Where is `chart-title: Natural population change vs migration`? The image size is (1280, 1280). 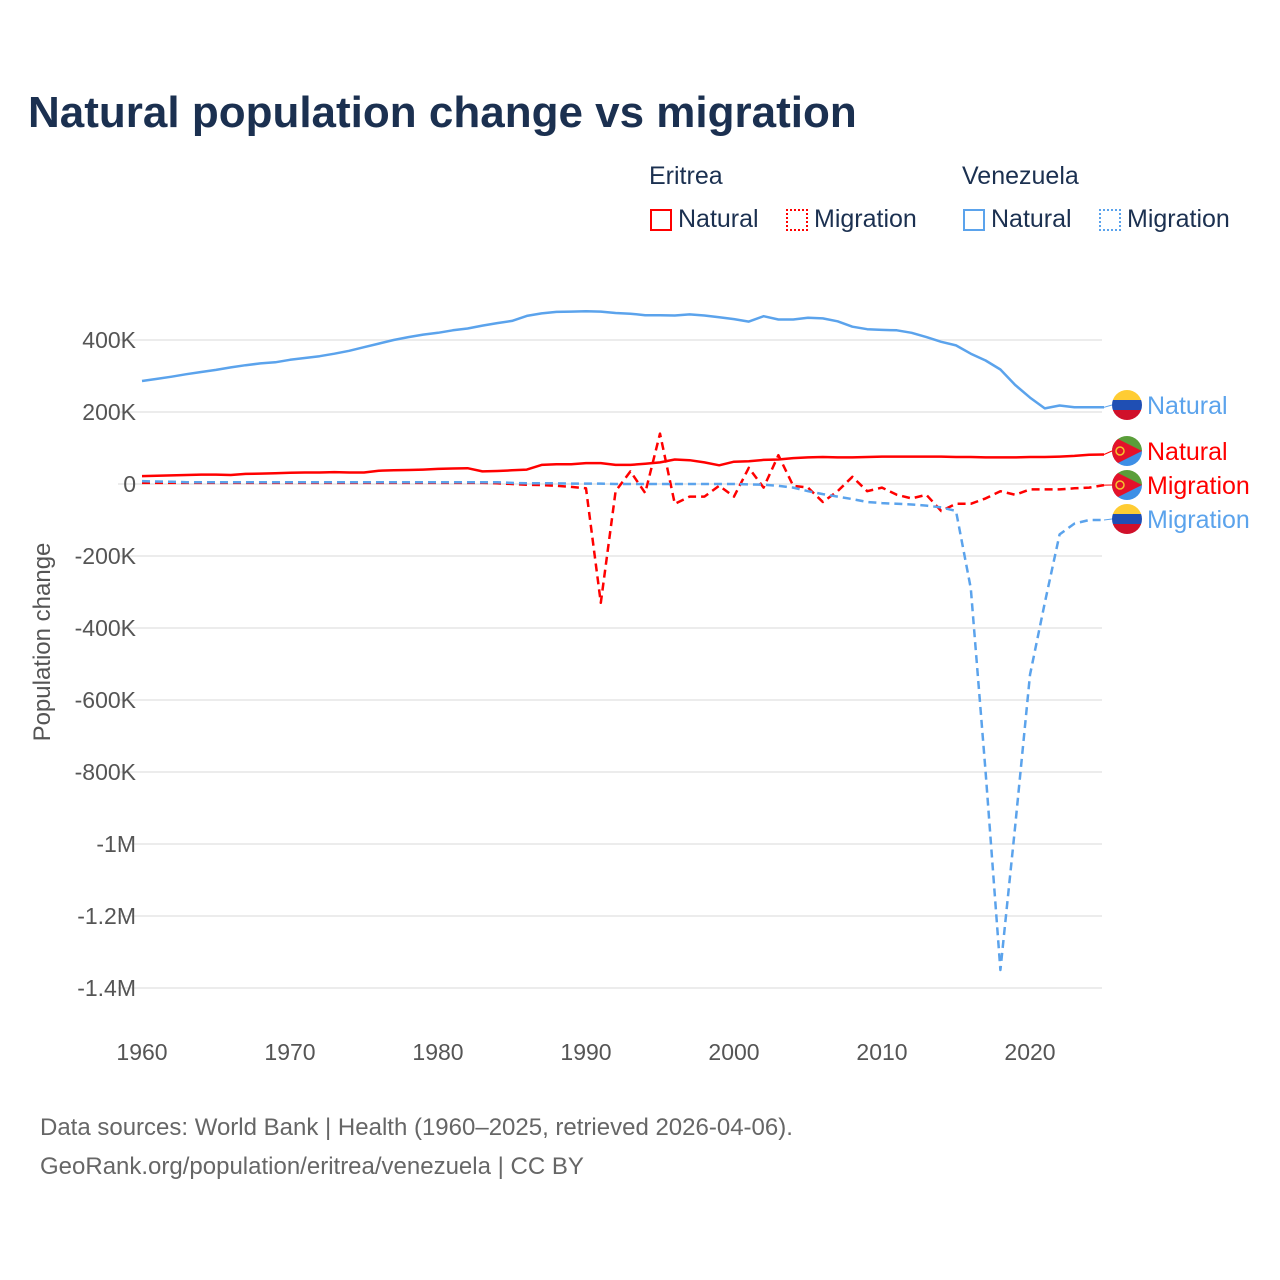
chart-title: Natural population change vs migration is located at coordinates (442, 112).